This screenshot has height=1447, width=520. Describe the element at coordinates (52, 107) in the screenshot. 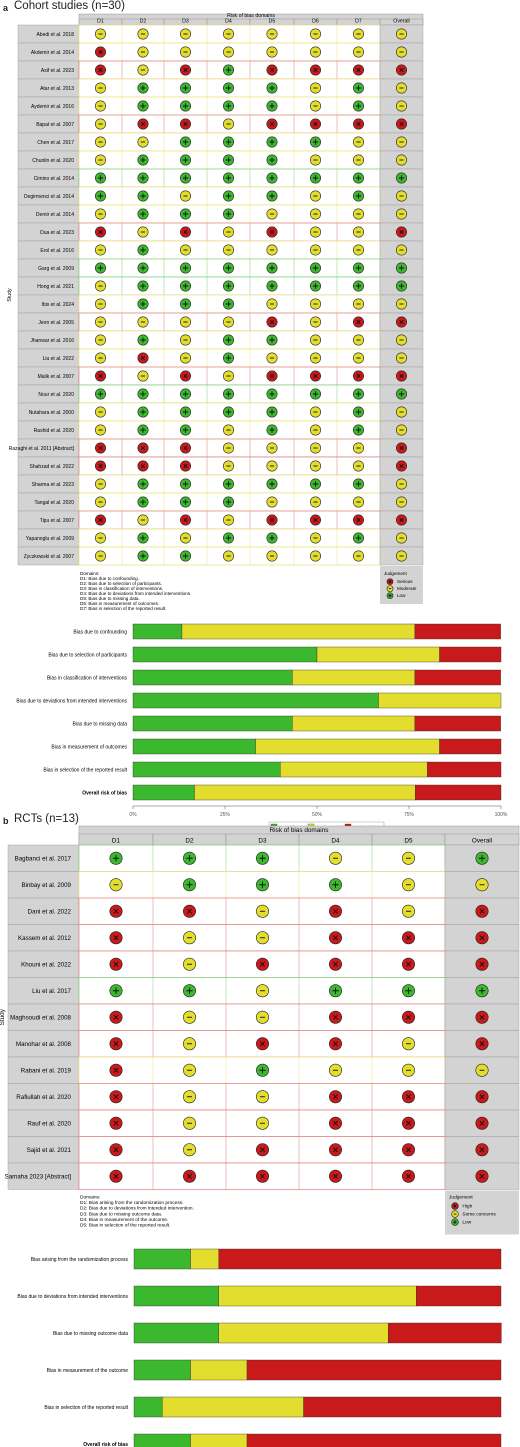

I see `cohort-study-name: Aydemir et al. 2016` at that location.